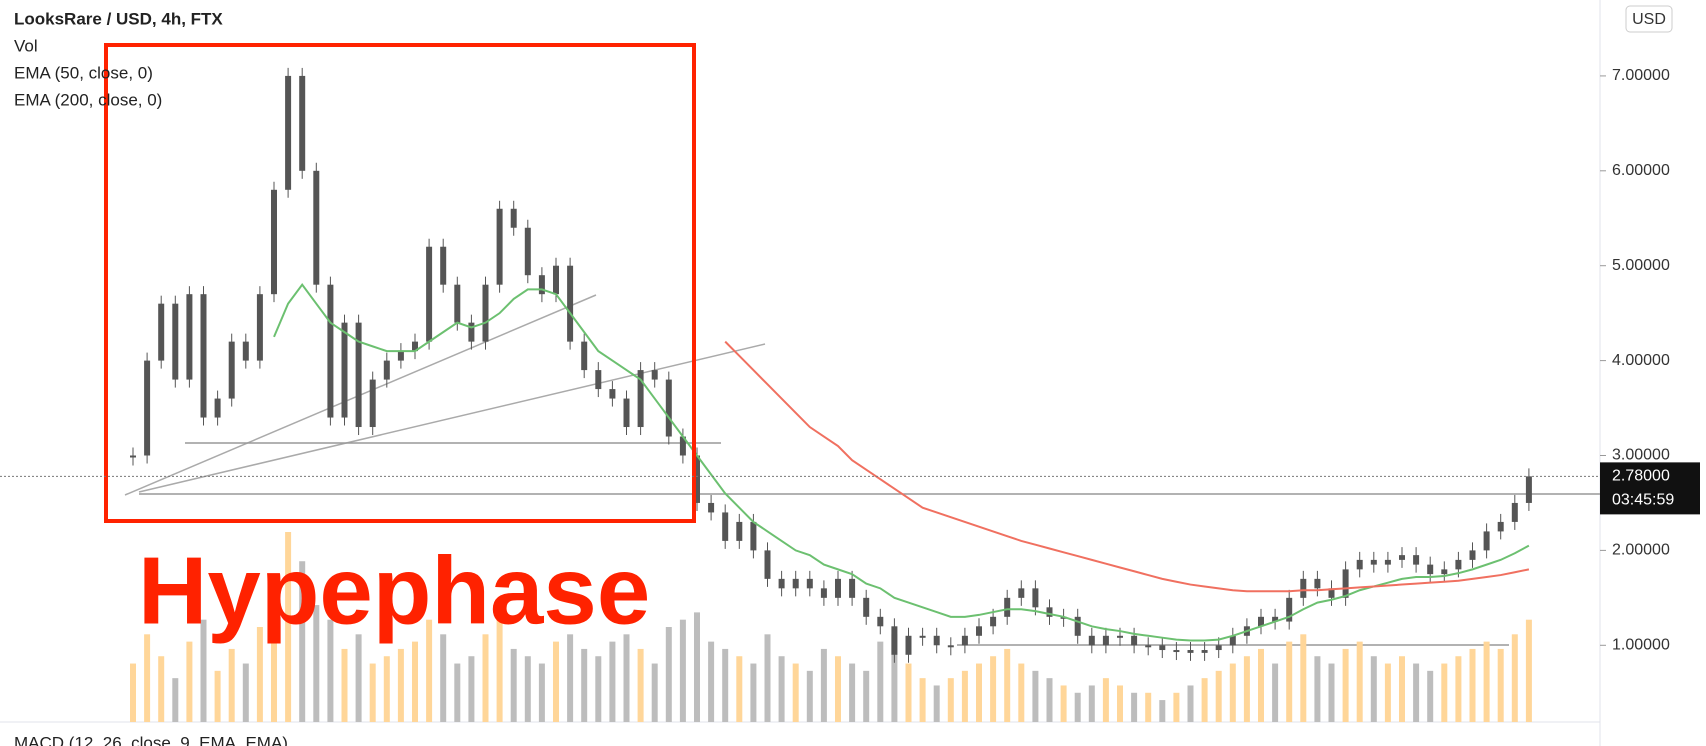  What do you see at coordinates (1641, 476) in the screenshot?
I see `last-price-label: 2.78000` at bounding box center [1641, 476].